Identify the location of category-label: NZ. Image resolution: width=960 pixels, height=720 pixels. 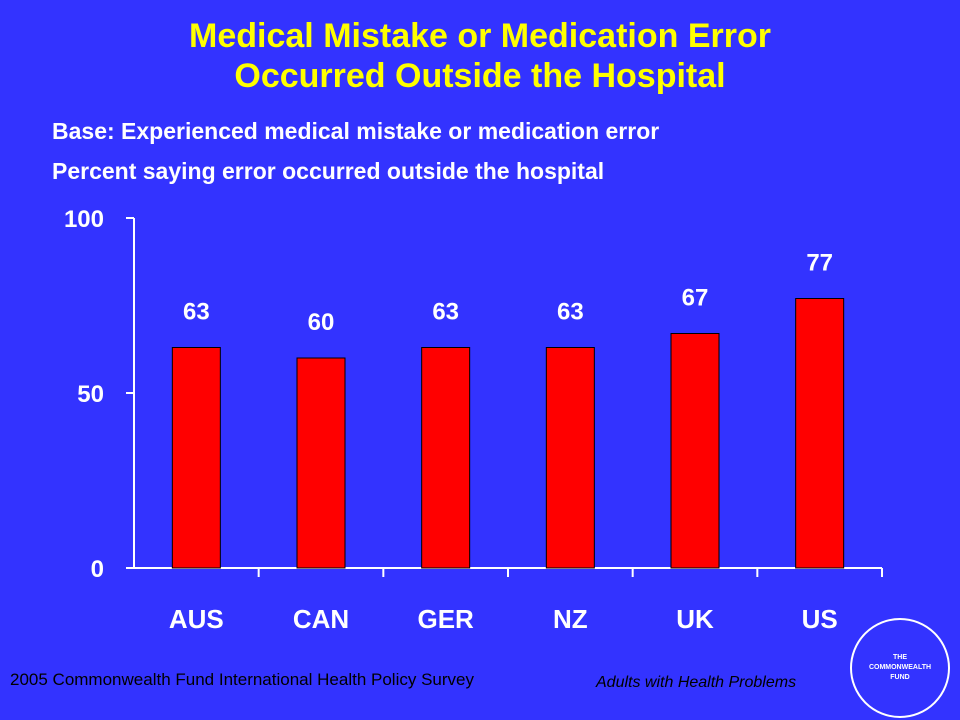
(570, 619).